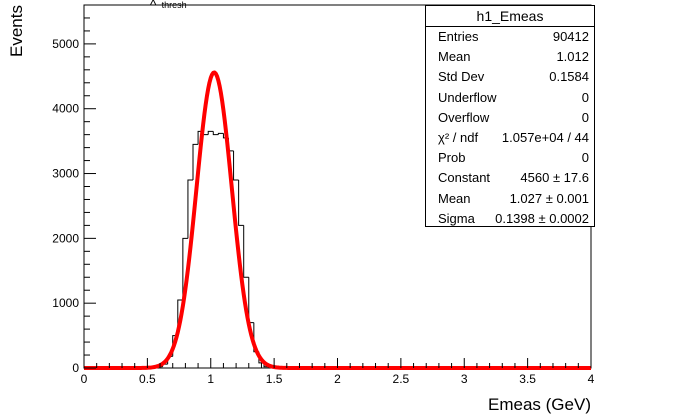 This screenshot has height=417, width=682. What do you see at coordinates (467, 97) in the screenshot?
I see `stats-label: Underflow` at bounding box center [467, 97].